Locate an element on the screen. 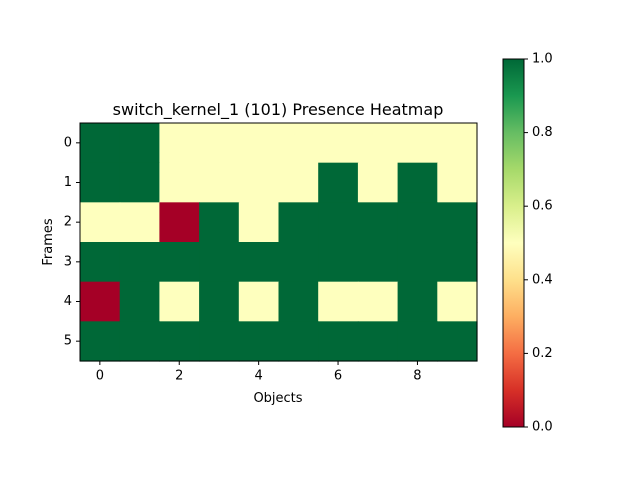 Image resolution: width=640 pixels, height=480 pixels. colorbar-tick-label: 0.8 is located at coordinates (542, 132).